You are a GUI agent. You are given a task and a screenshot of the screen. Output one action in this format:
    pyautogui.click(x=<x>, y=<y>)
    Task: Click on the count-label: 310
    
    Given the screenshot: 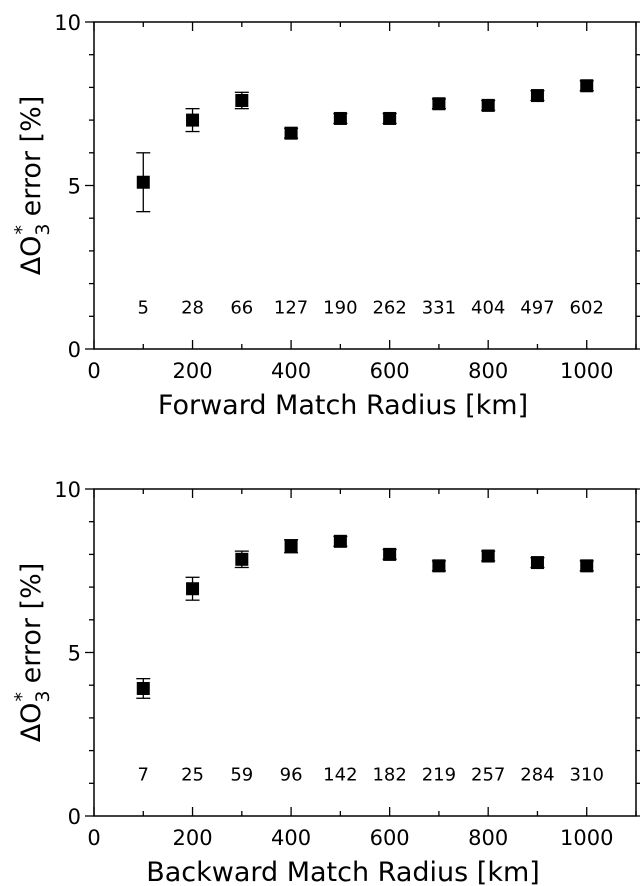 What is the action you would take?
    pyautogui.click(x=587, y=774)
    